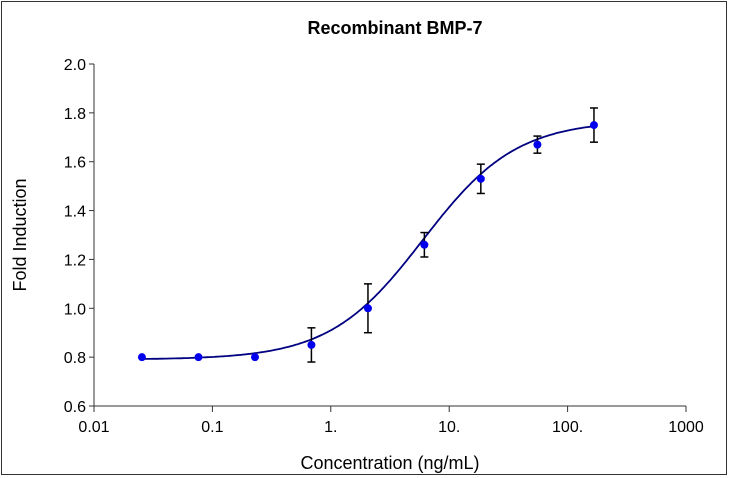 The width and height of the screenshot is (730, 478). I want to click on x-tick-label: 0.01, so click(93, 427).